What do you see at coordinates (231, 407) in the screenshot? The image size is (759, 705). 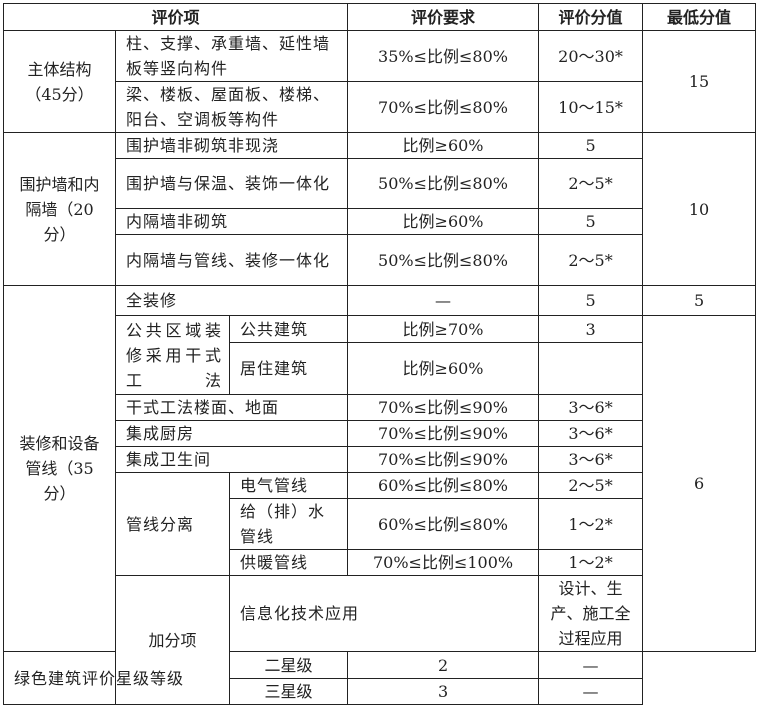 I see `item-cell: 干式工法楼面、地面` at bounding box center [231, 407].